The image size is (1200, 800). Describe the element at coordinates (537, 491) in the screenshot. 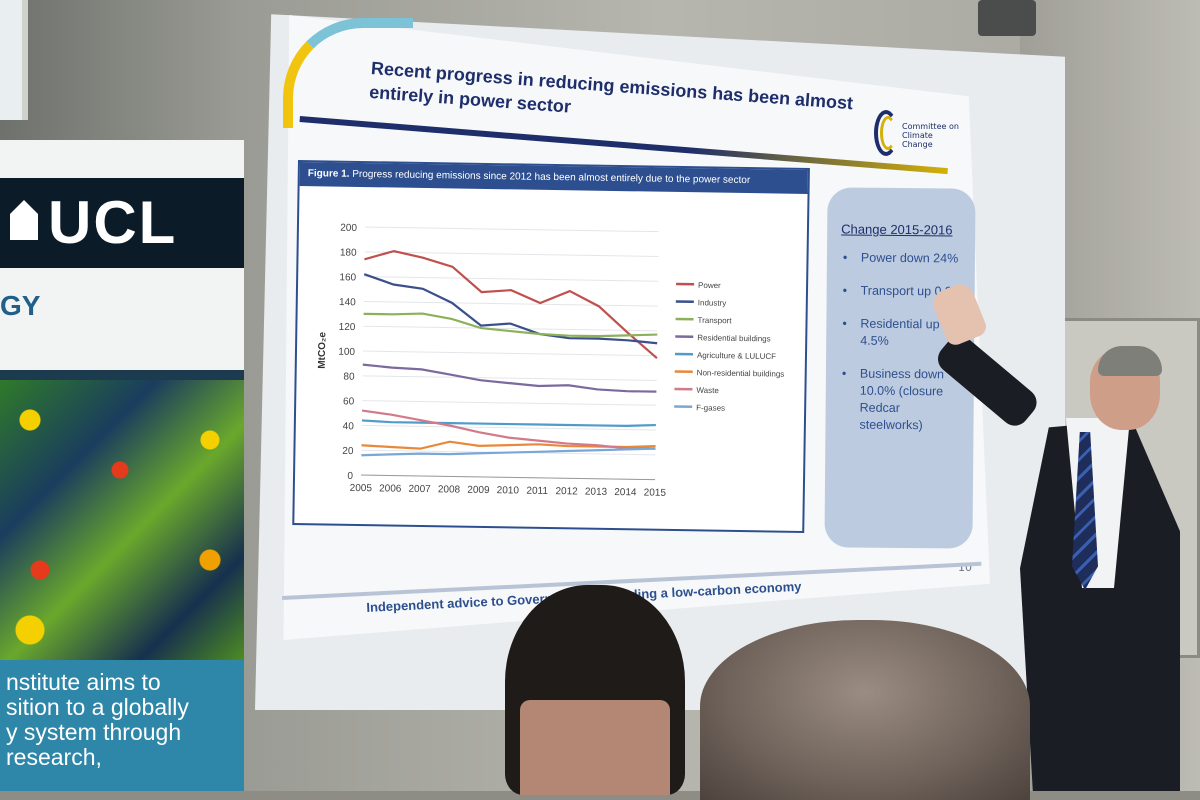

I see `x-tick-label: 2011` at that location.